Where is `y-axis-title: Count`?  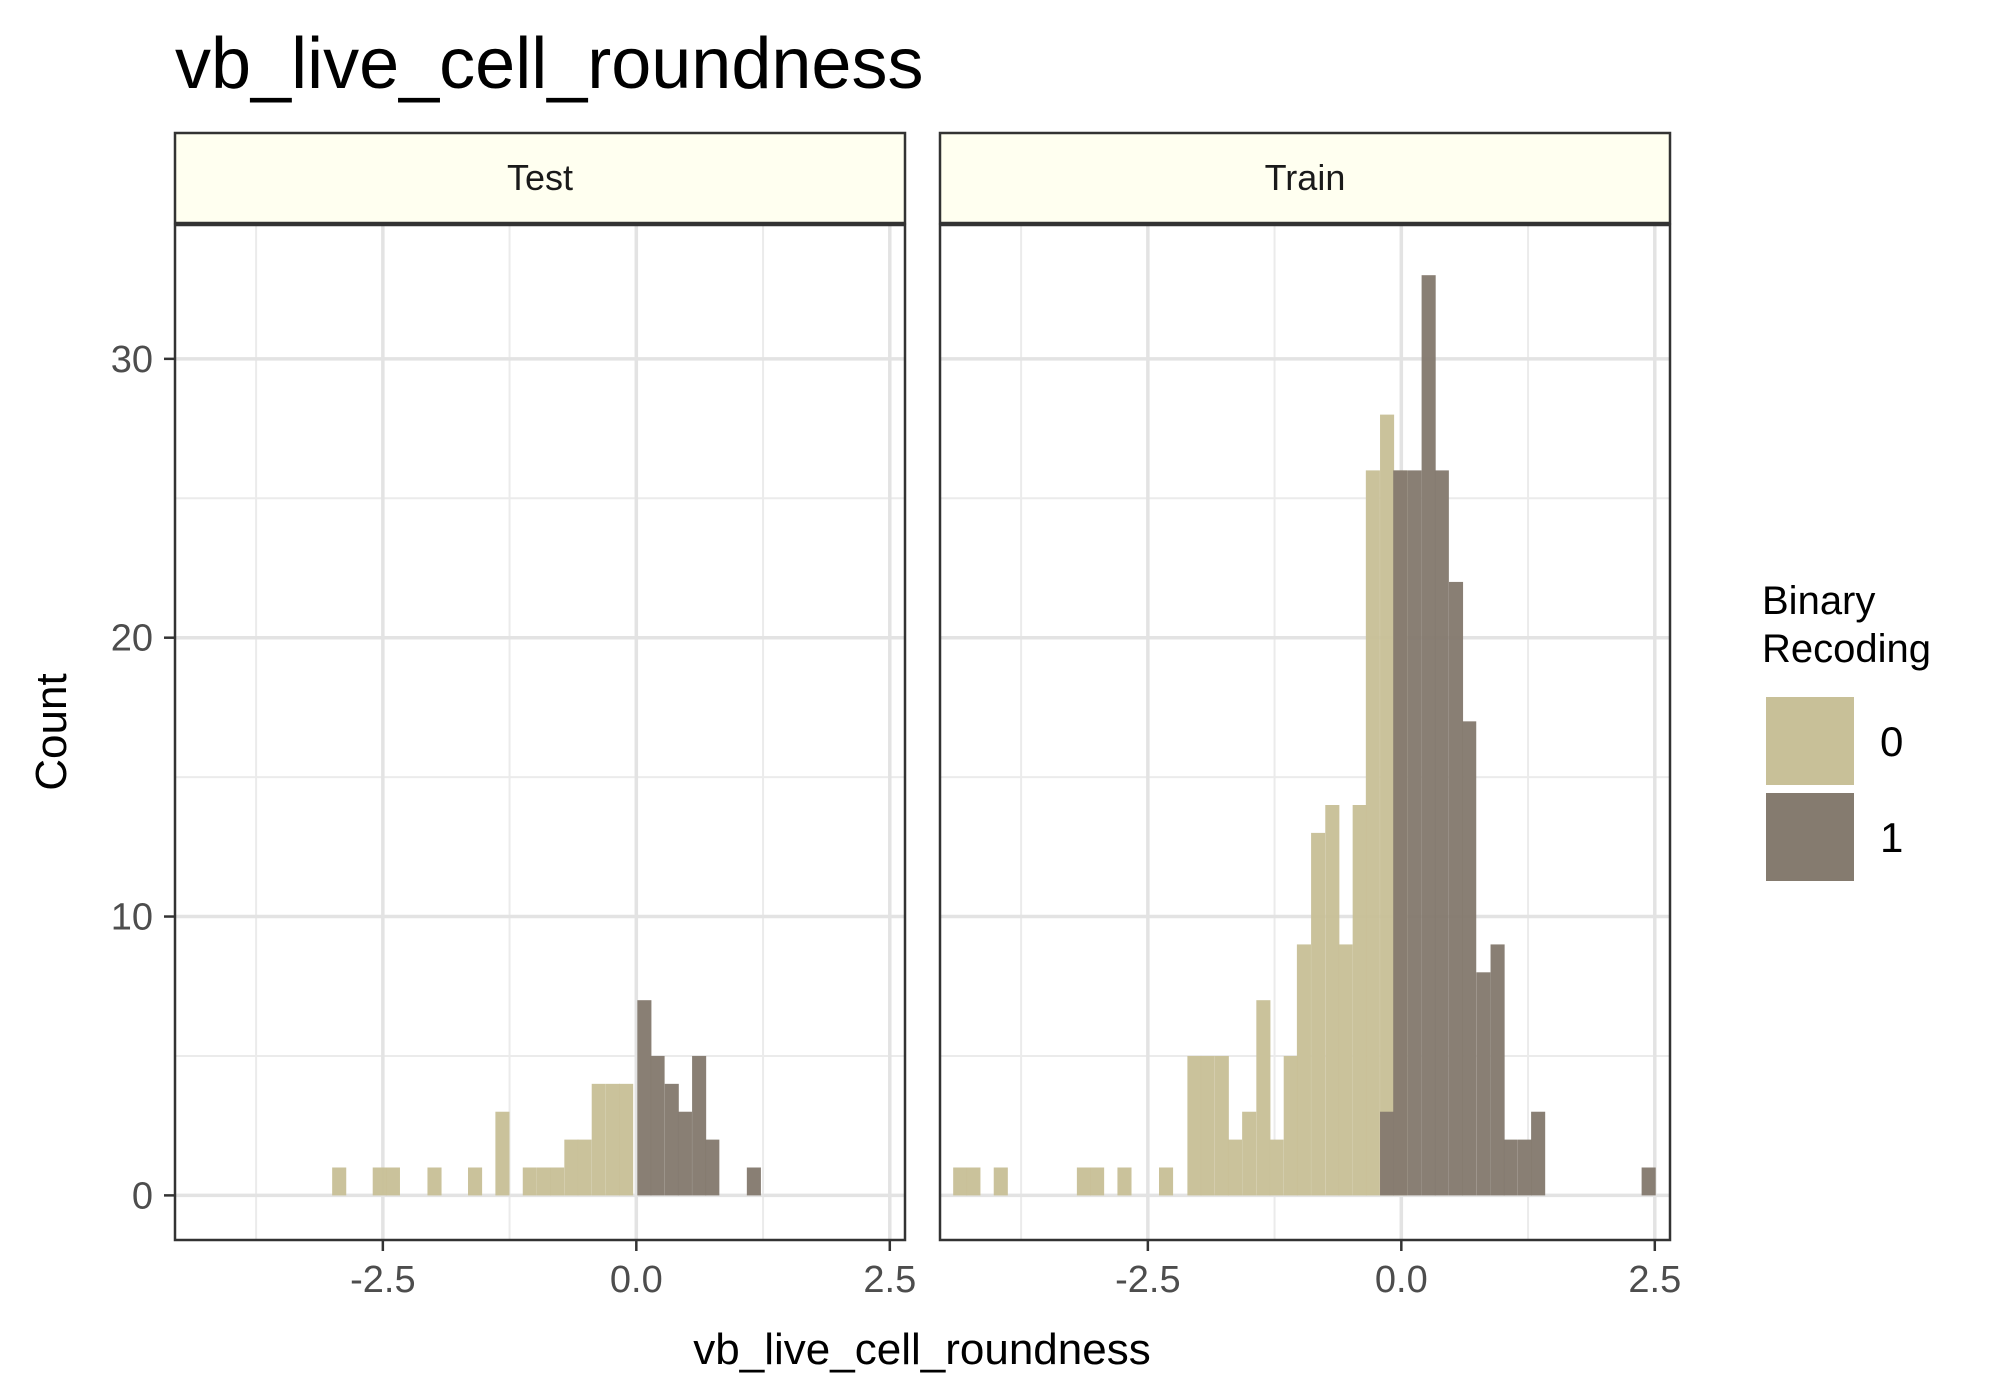
y-axis-title: Count is located at coordinates (51, 731).